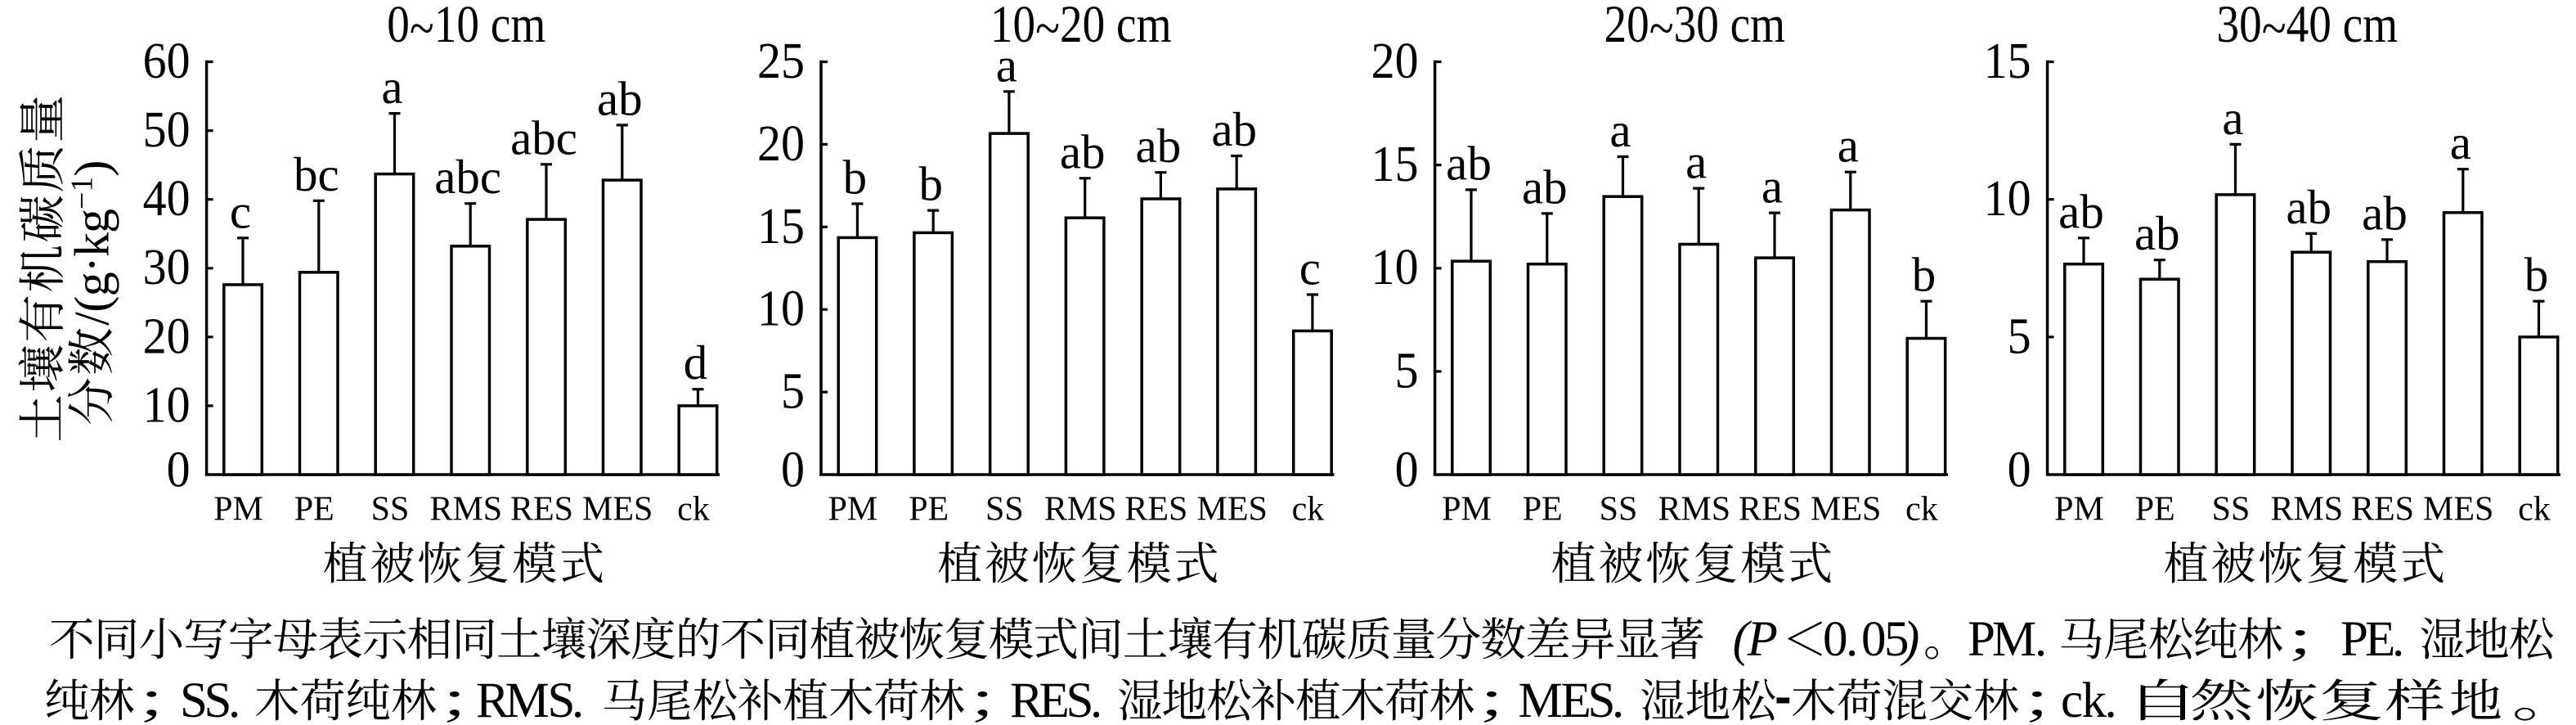 This screenshot has height=725, width=2576. Describe the element at coordinates (167, 62) in the screenshot. I see `svg-text: 60` at that location.